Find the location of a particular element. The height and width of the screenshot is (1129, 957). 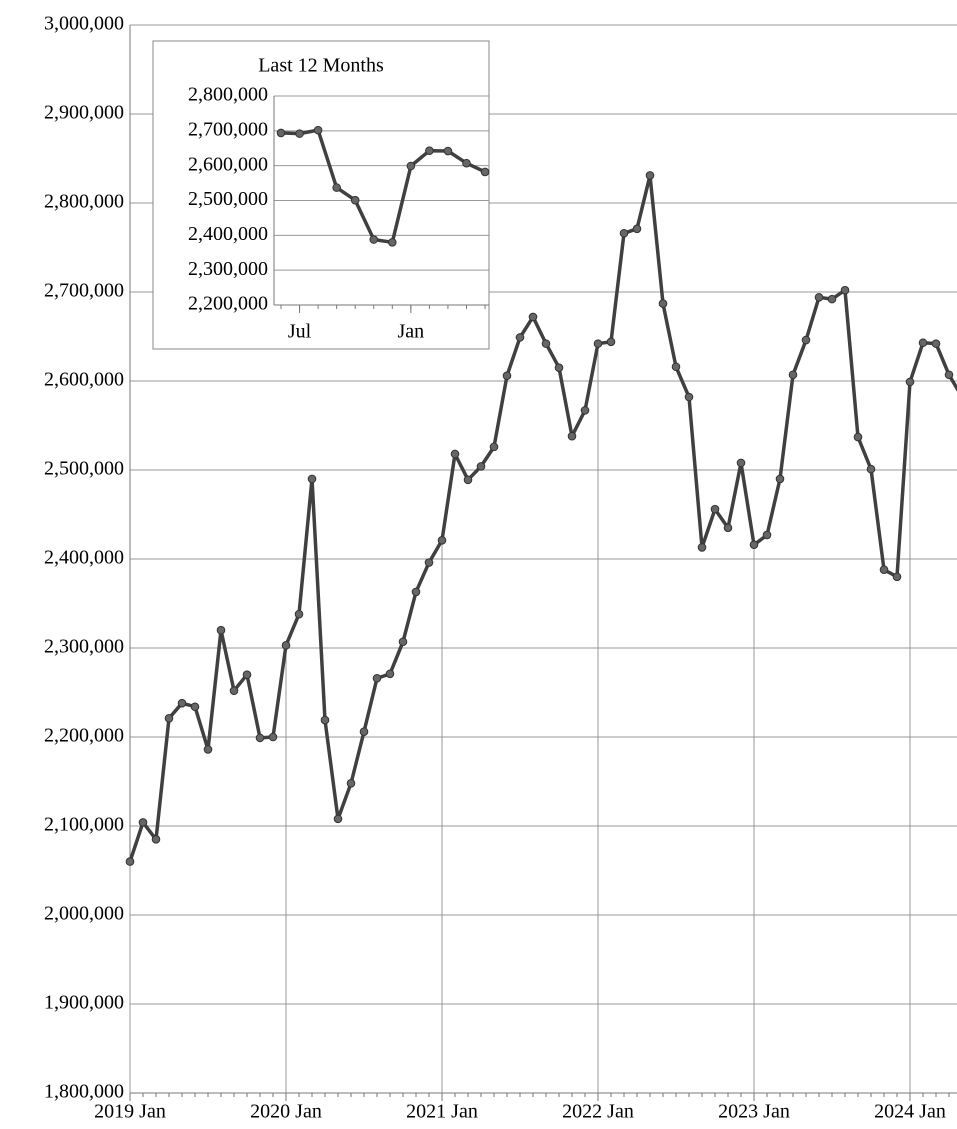

y-tick-label: 3,000,000 is located at coordinates (84, 24).